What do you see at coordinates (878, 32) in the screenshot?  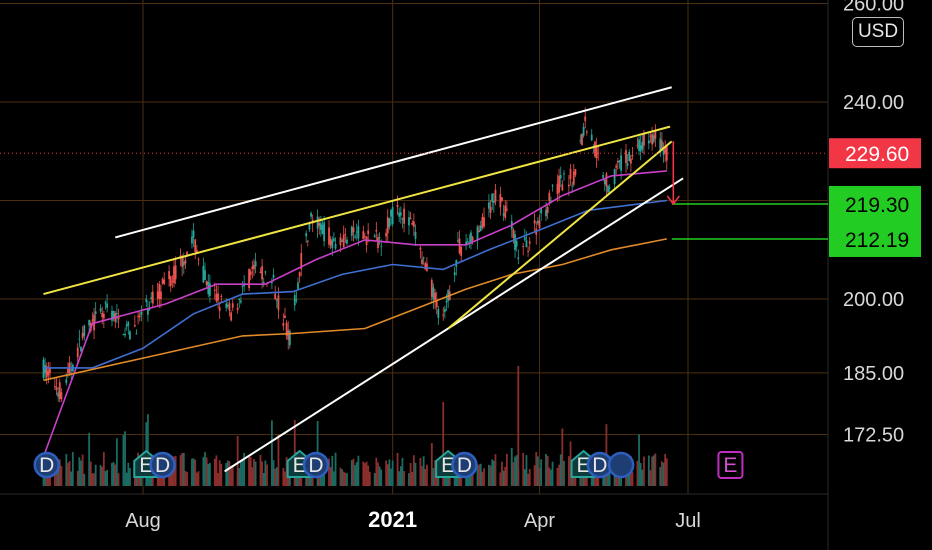 I see `currency-badge: USD` at bounding box center [878, 32].